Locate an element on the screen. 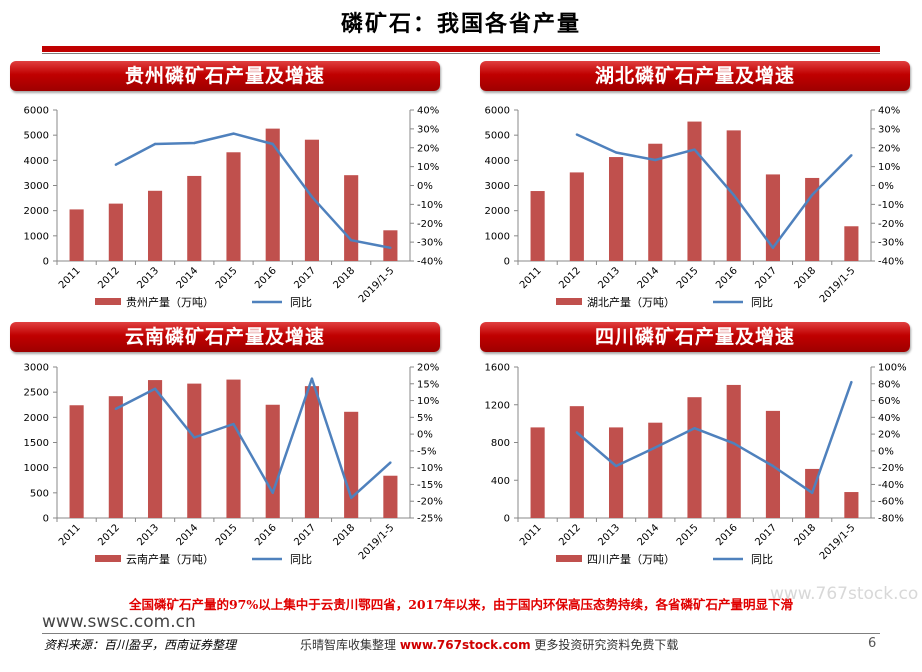 The width and height of the screenshot is (922, 672). y-tick-label: 4000 is located at coordinates (36, 161).